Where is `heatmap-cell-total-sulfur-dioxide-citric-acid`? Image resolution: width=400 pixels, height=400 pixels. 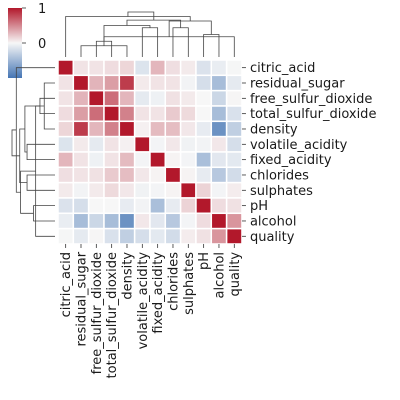 heatmap-cell-total-sulfur-dioxide-citric-acid is located at coordinates (66, 114).